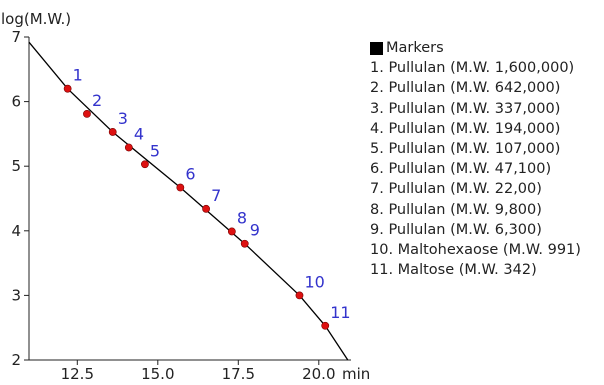  Describe the element at coordinates (472, 68) in the screenshot. I see `legend-entry: 1. Pullulan (M.W. 1,600,000)` at that location.